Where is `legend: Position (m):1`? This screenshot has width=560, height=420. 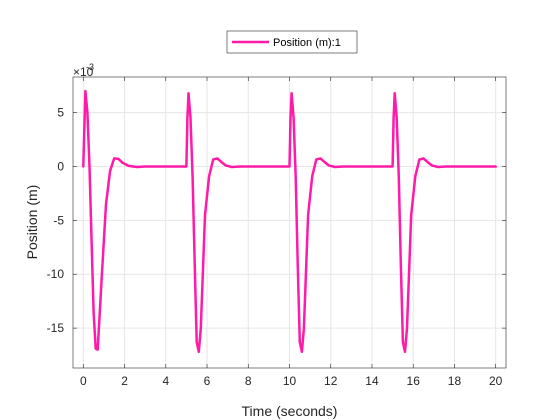 legend: Position (m):1 is located at coordinates (292, 42).